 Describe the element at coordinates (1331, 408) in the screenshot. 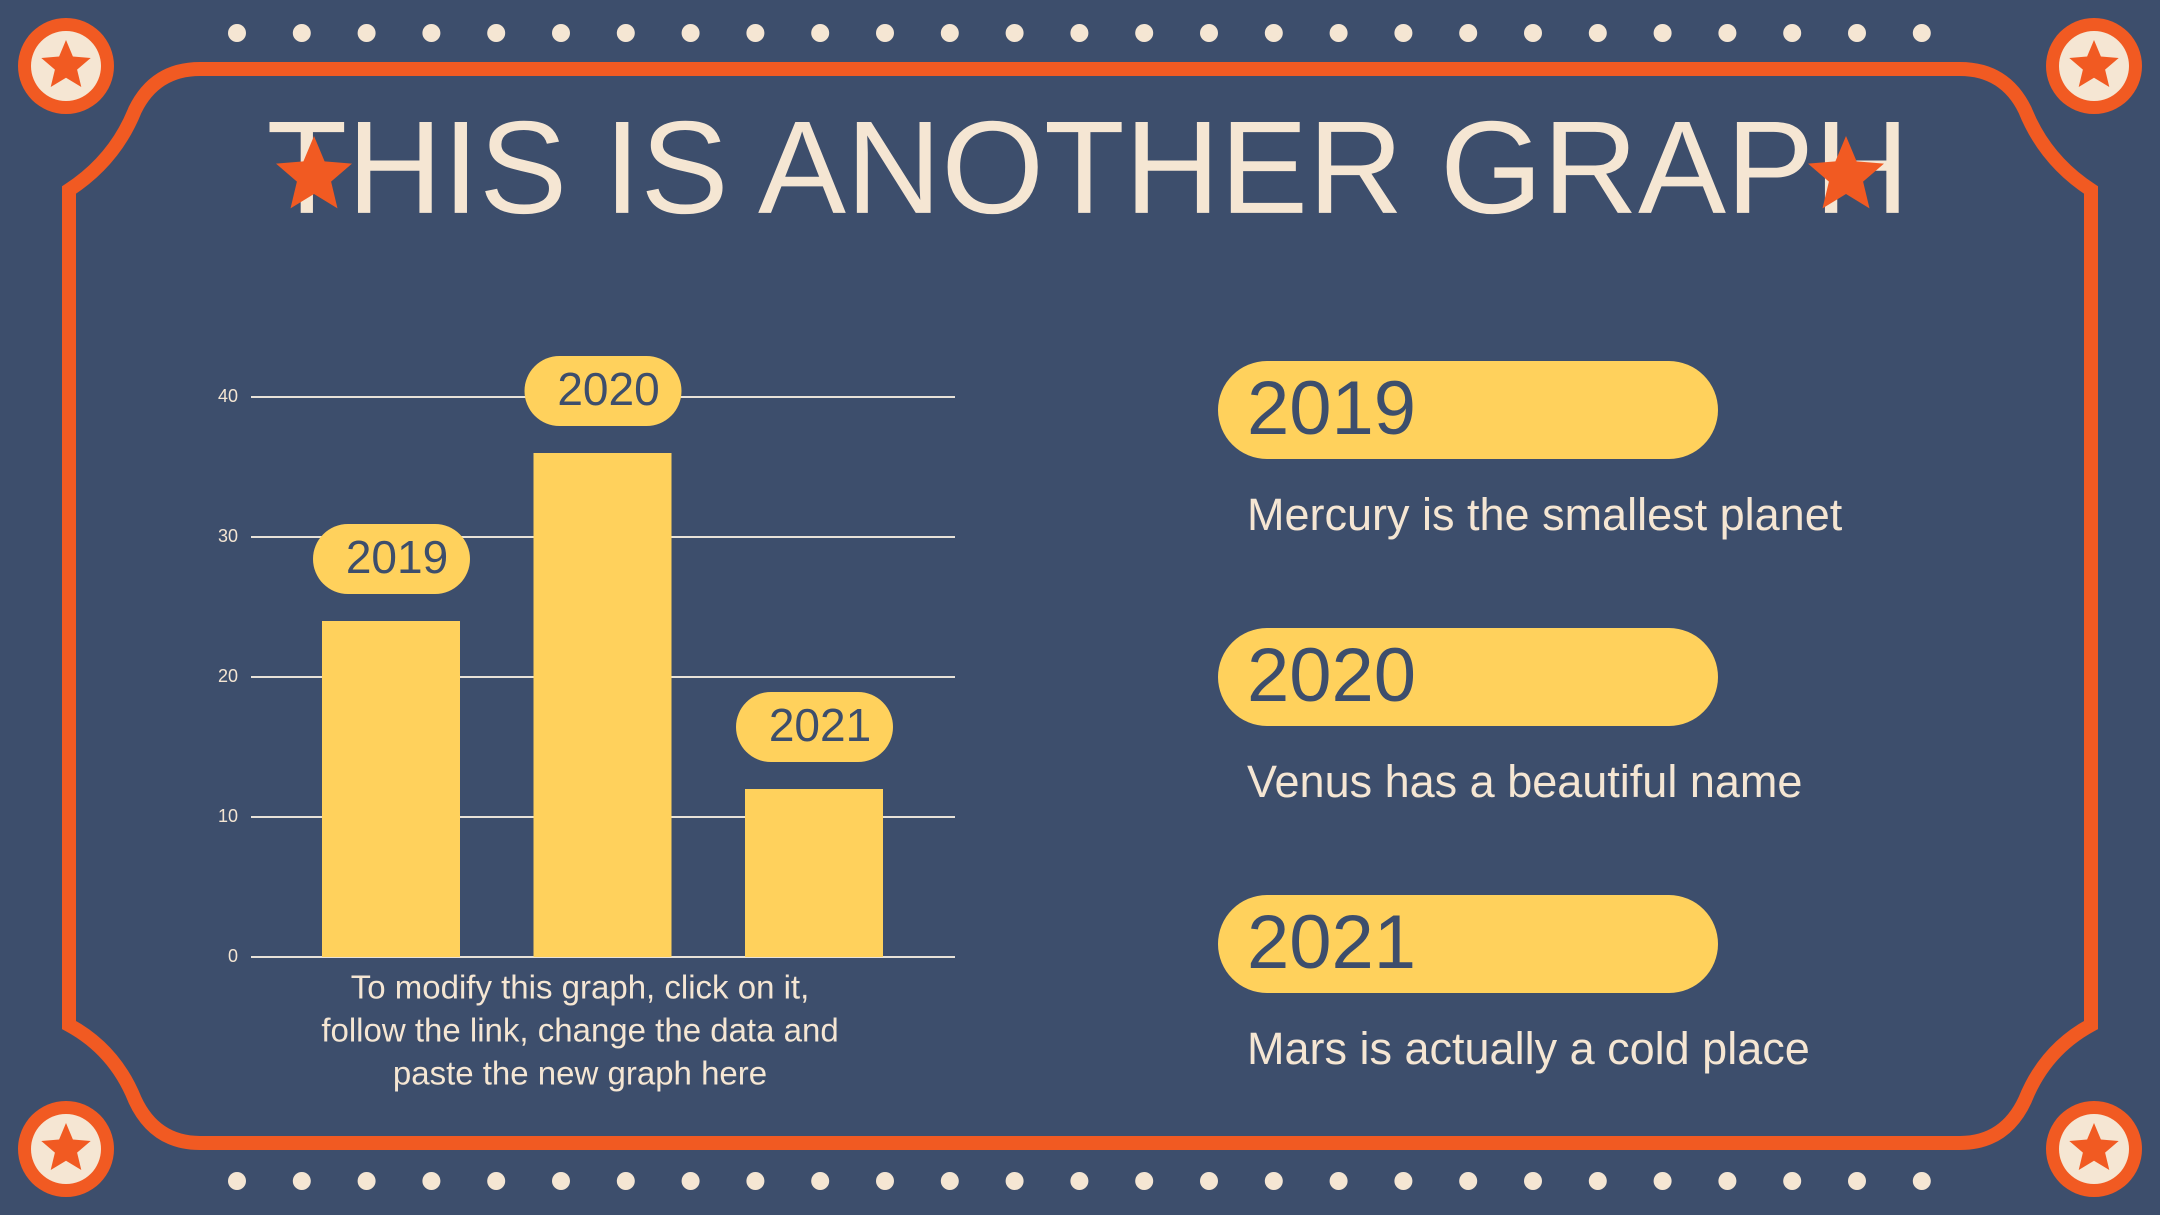

I see `year-label: 2019` at that location.